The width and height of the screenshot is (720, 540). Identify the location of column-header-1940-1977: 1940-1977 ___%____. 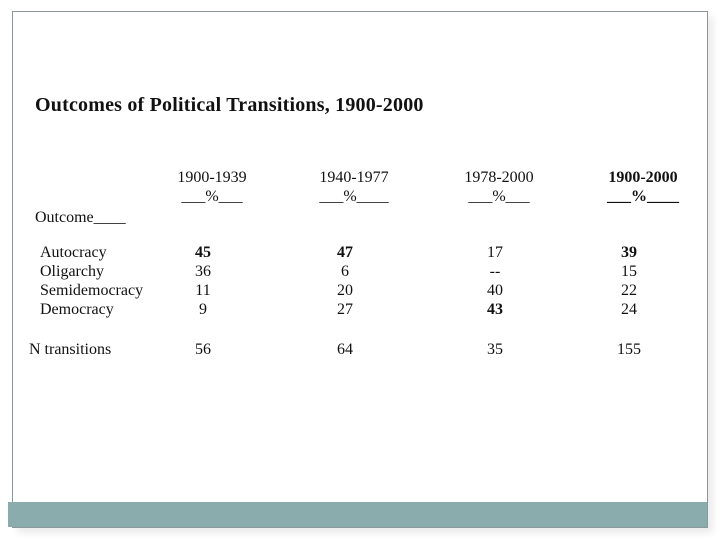
(354, 187).